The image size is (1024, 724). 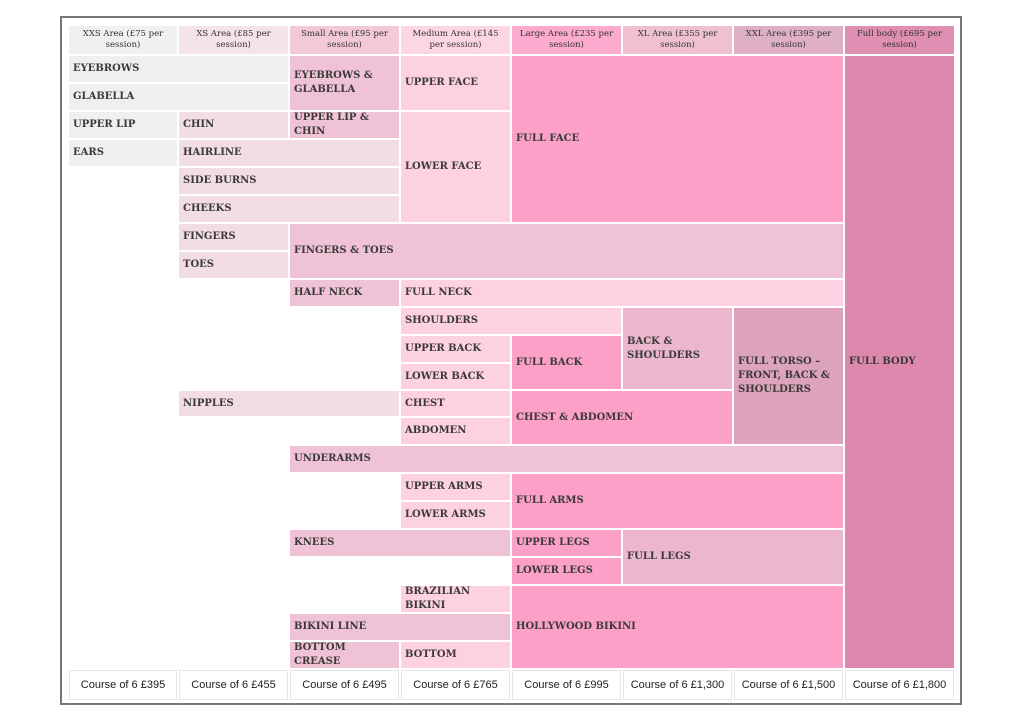 I want to click on area-underarms: UNDERARMS, so click(x=566, y=459).